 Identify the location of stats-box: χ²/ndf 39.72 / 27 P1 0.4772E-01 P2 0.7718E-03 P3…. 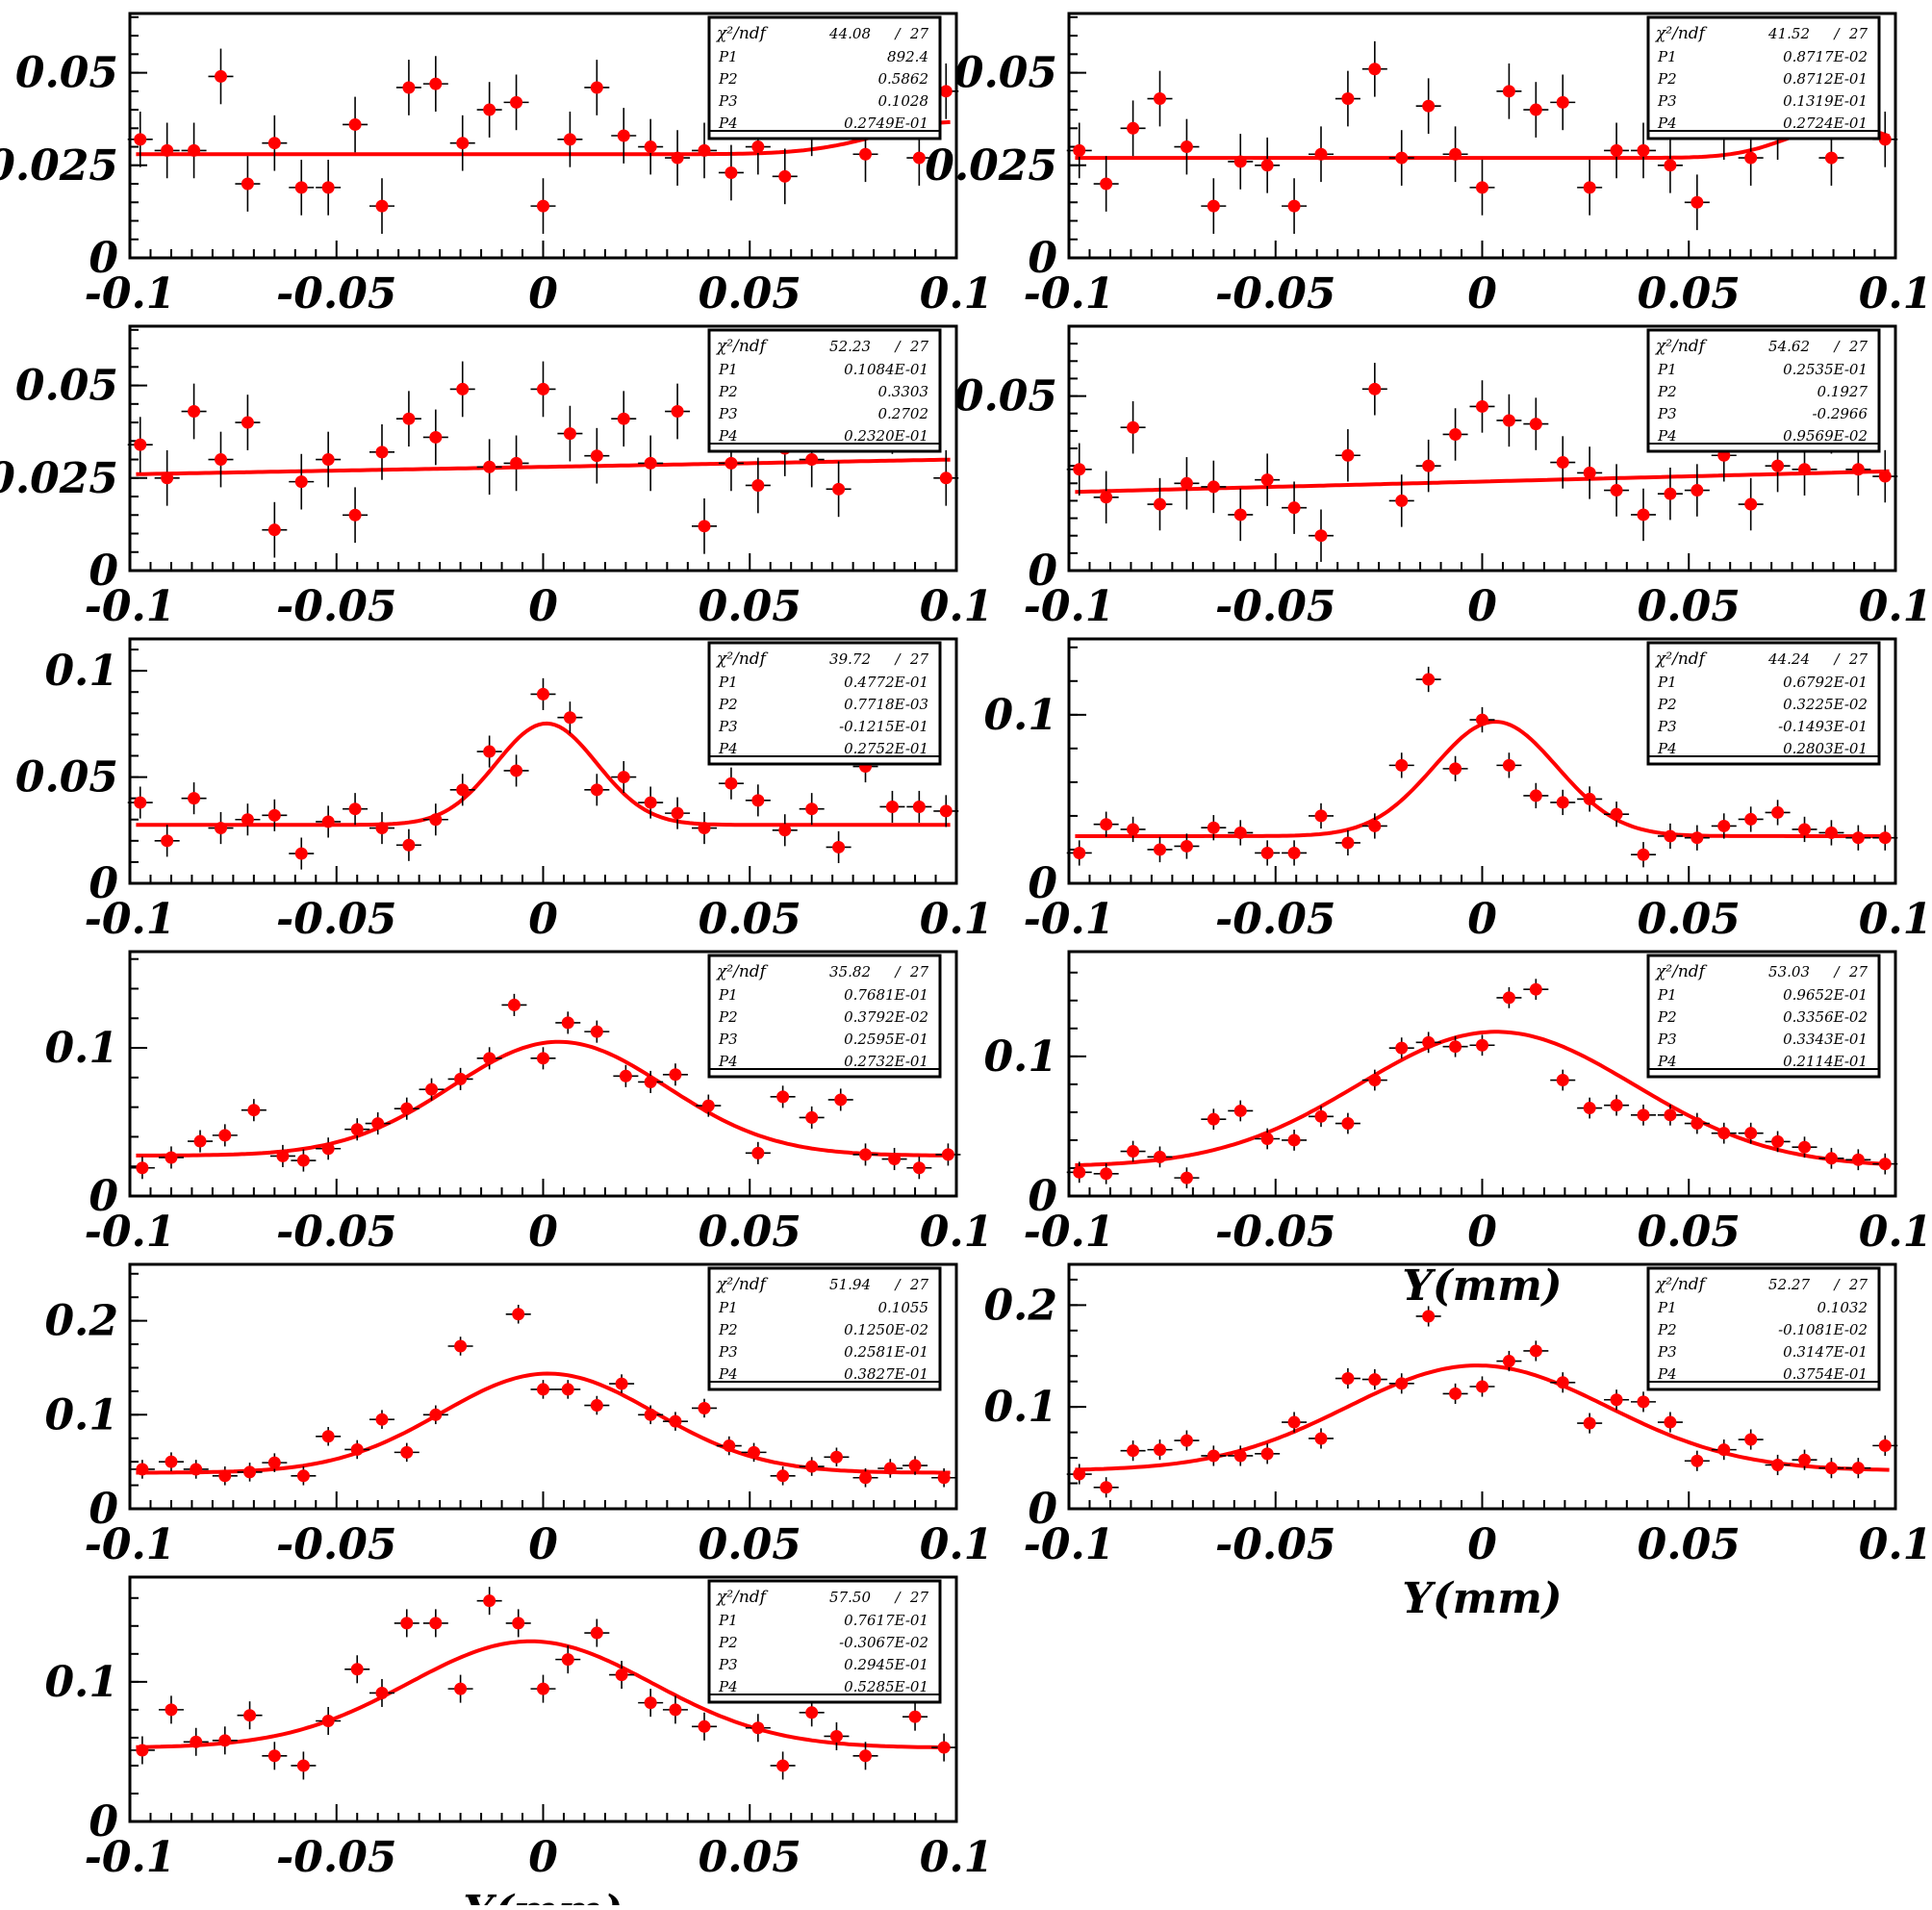
(824, 703).